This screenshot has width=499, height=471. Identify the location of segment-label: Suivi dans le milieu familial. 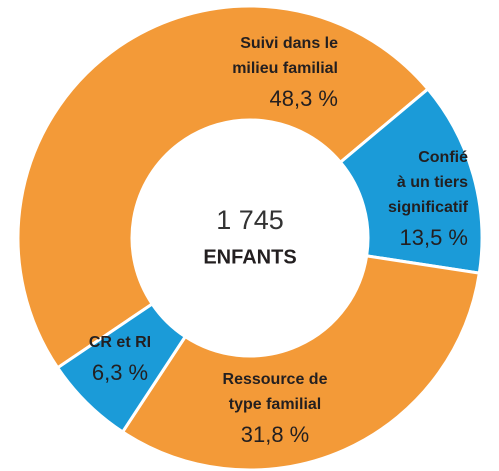
(285, 56).